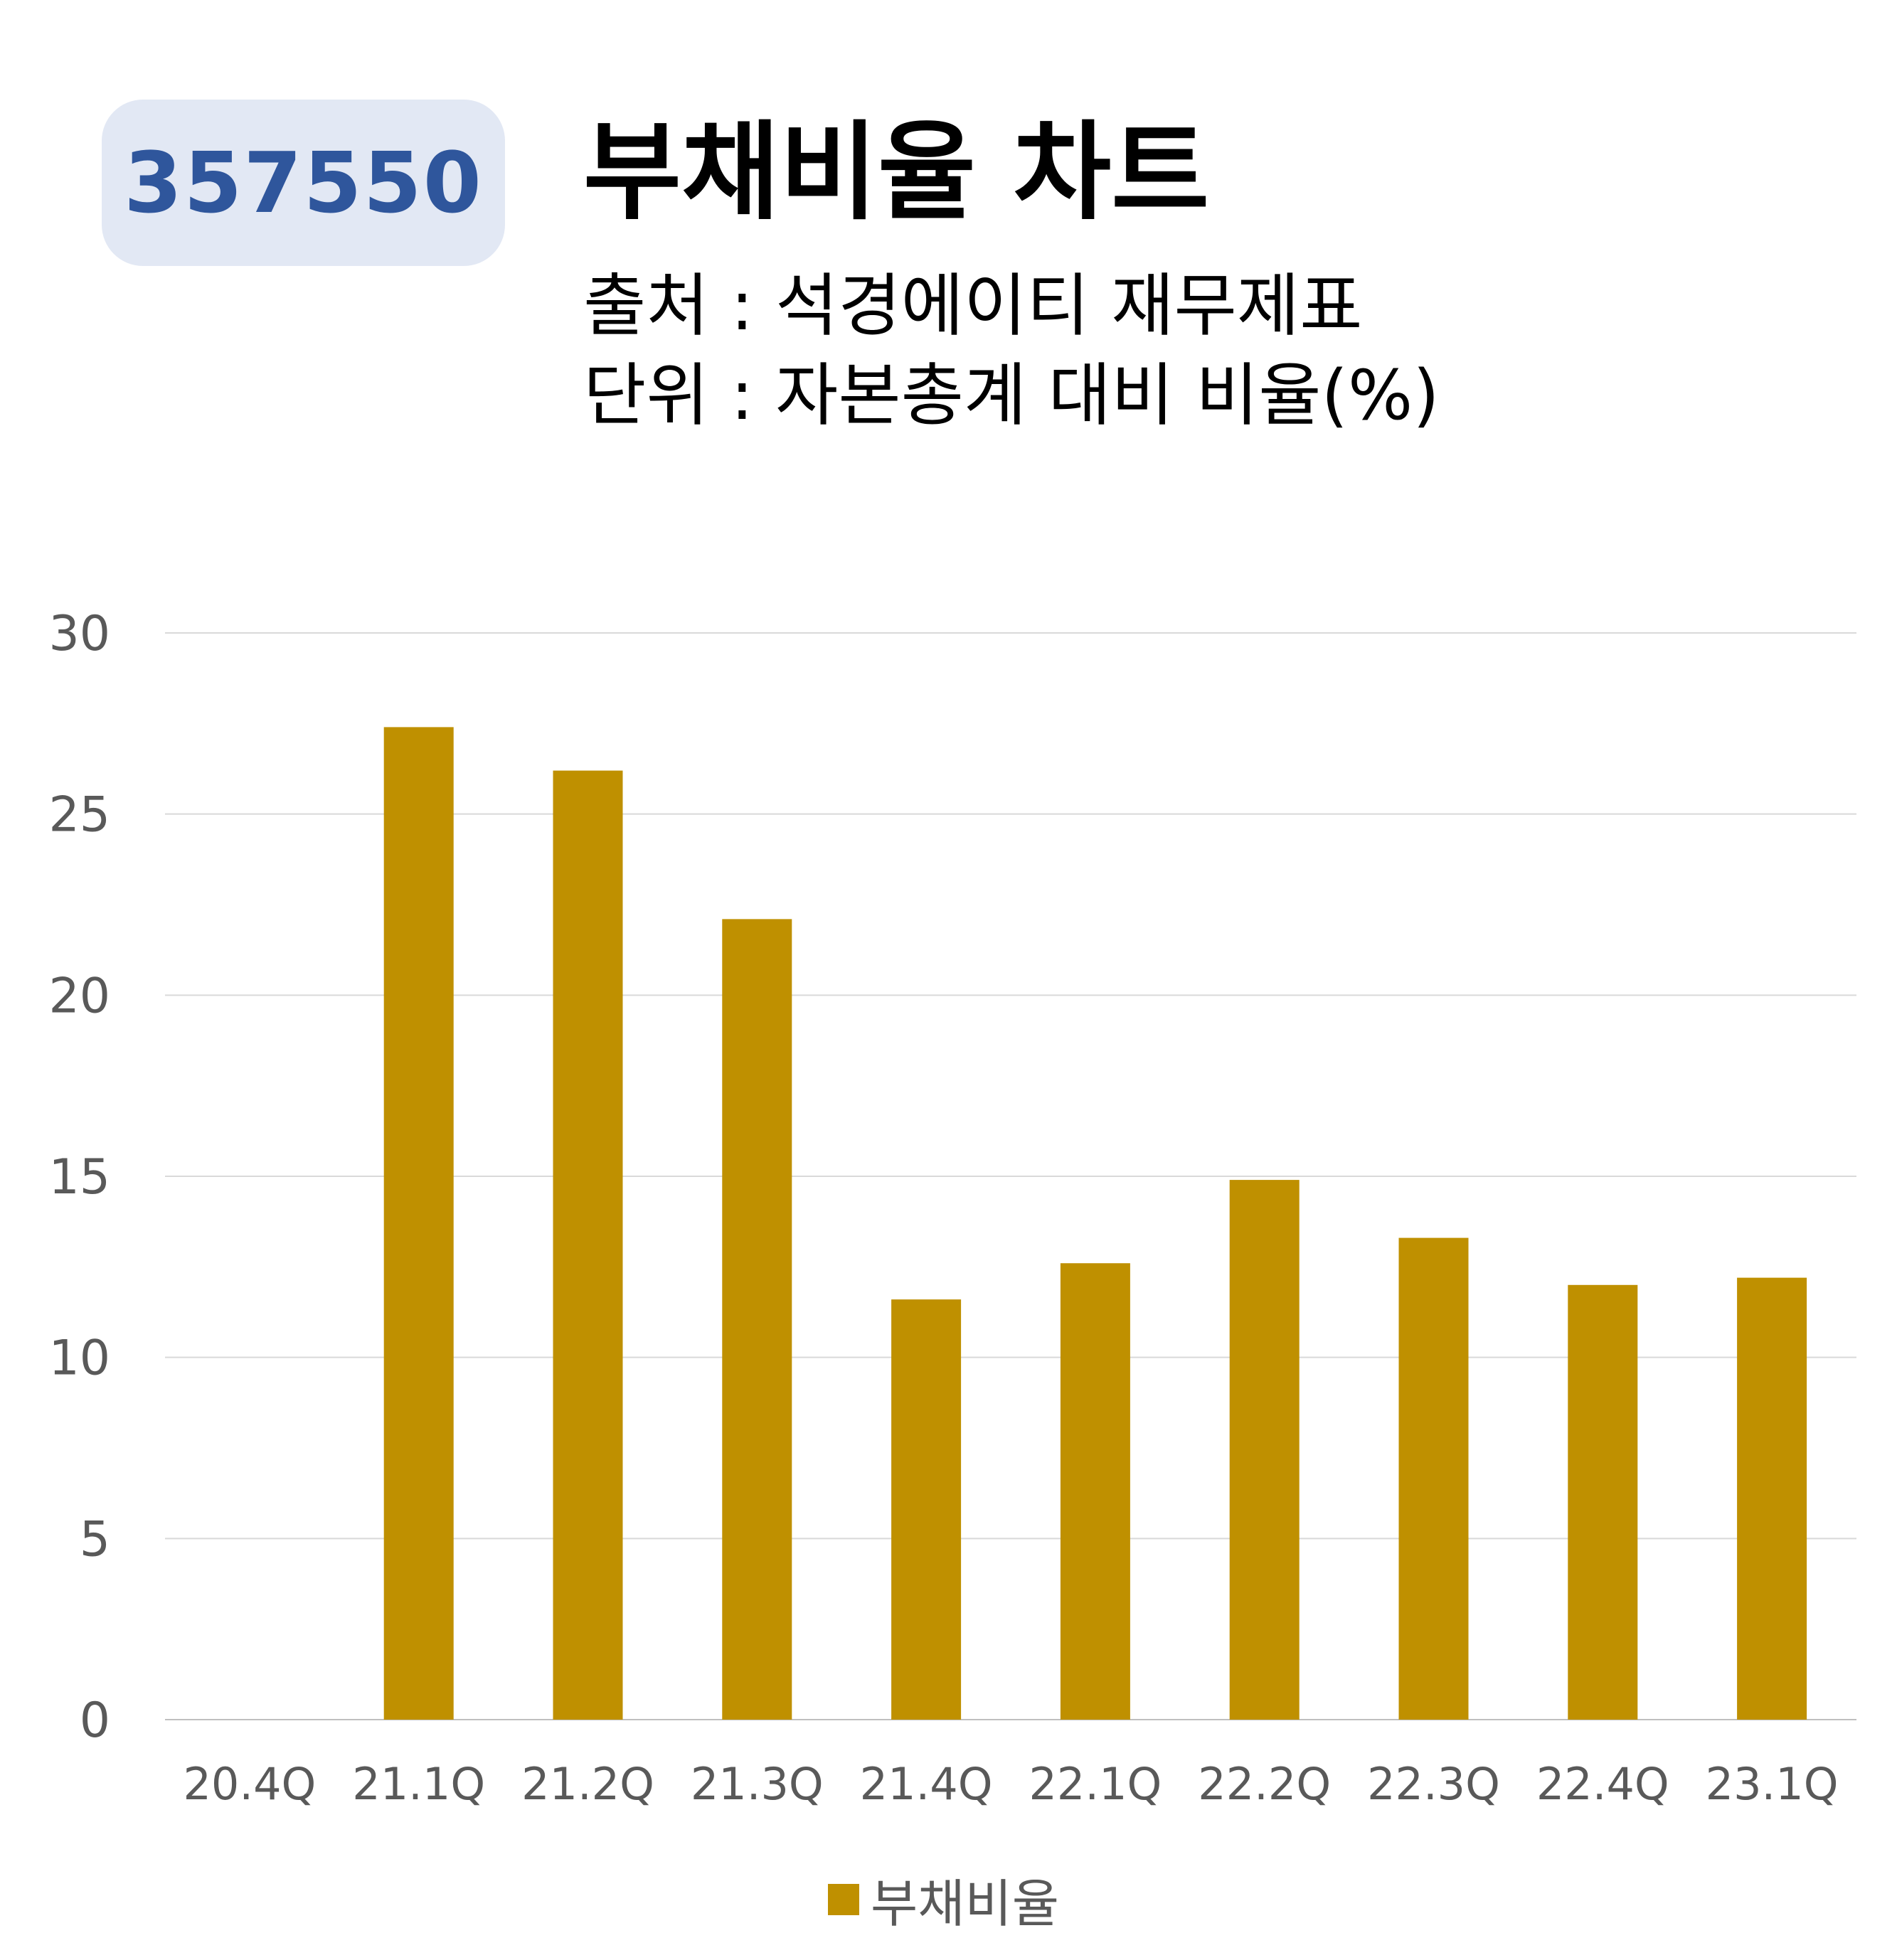 This screenshot has width=1897, height=1960. I want to click on legend-label: 부채비율, so click(965, 1904).